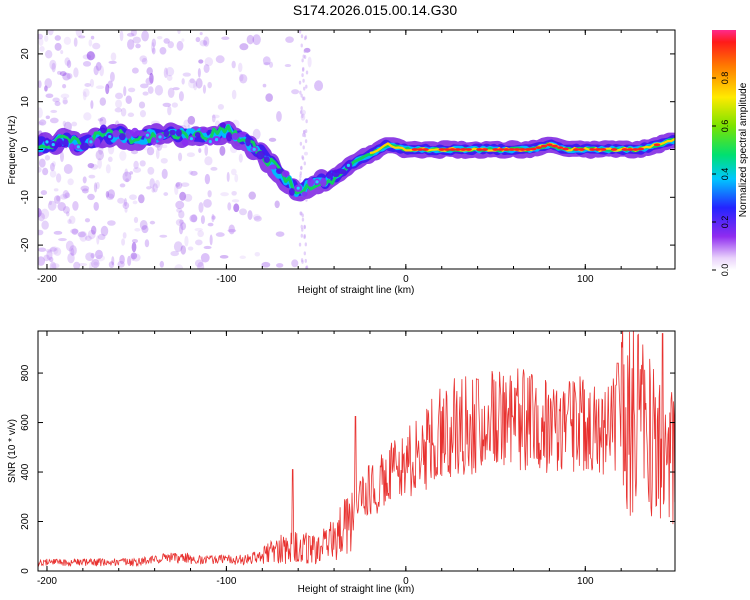  I want to click on x-tick-label: 0, so click(406, 581).